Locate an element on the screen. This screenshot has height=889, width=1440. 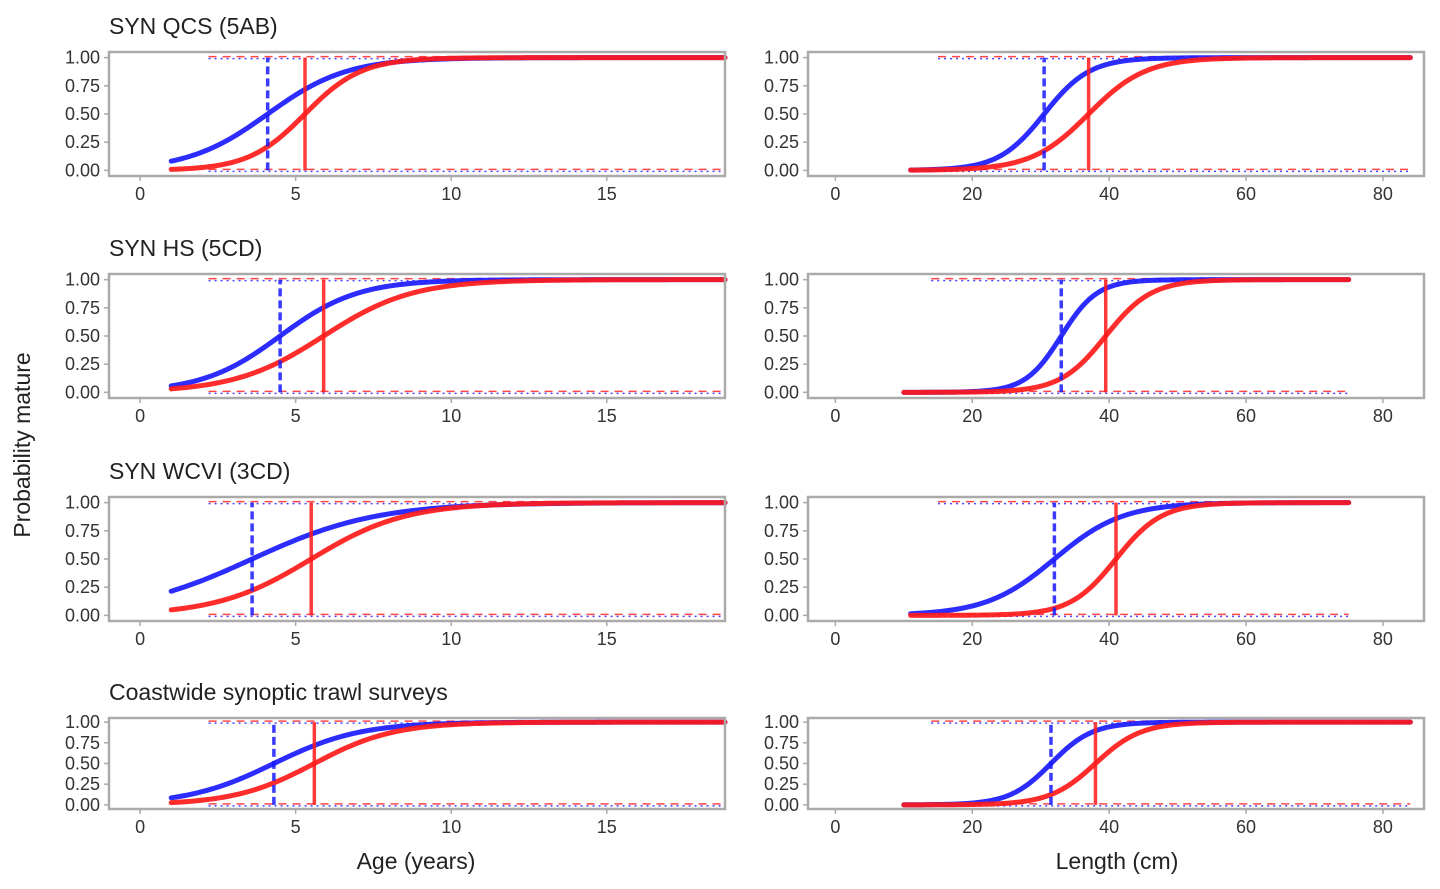
panel-length-row2: 0.00 0.25 0.50 0.75 1.00 0 20 40 60 80 is located at coordinates (1095, 571).